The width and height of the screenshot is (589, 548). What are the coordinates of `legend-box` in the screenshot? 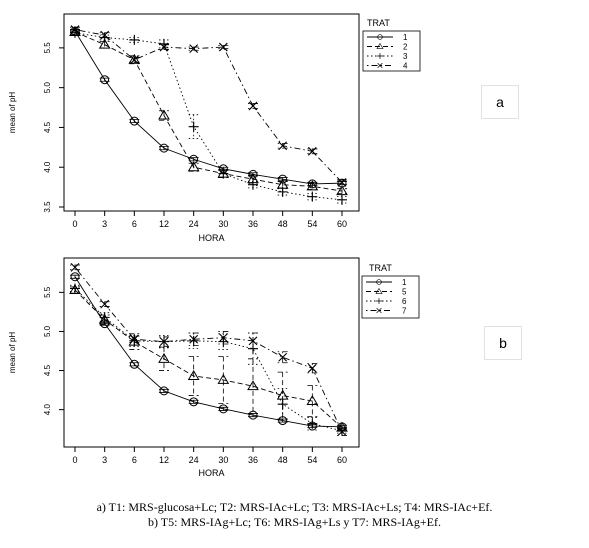 It's located at (390, 297).